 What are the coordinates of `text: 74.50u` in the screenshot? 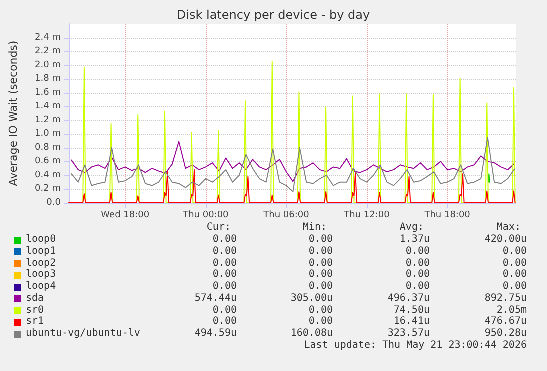 It's located at (412, 310).